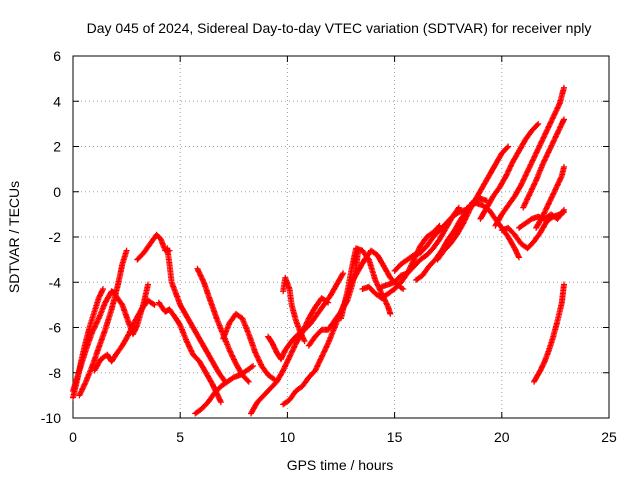 The width and height of the screenshot is (640, 480). Describe the element at coordinates (340, 465) in the screenshot. I see `x-axis-label: GPS time / hours` at that location.